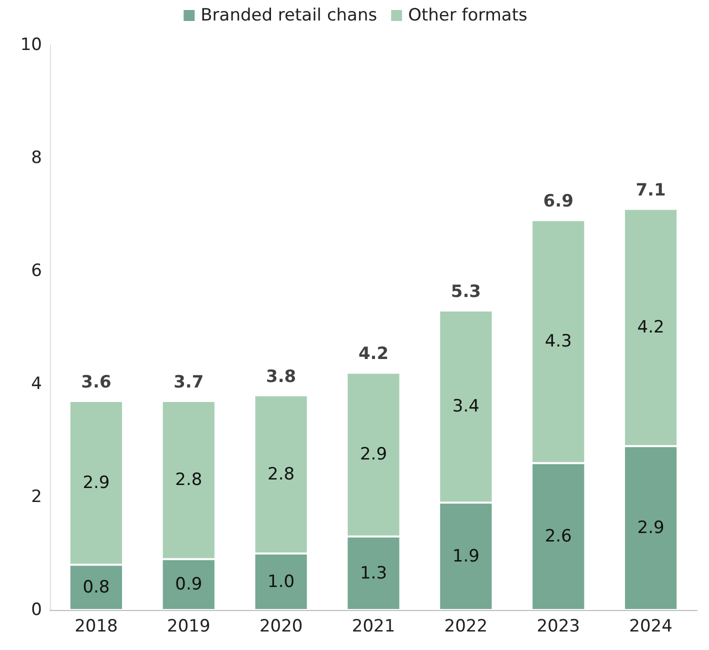 The image size is (709, 650). I want to click on data-label: 3.4, so click(466, 406).